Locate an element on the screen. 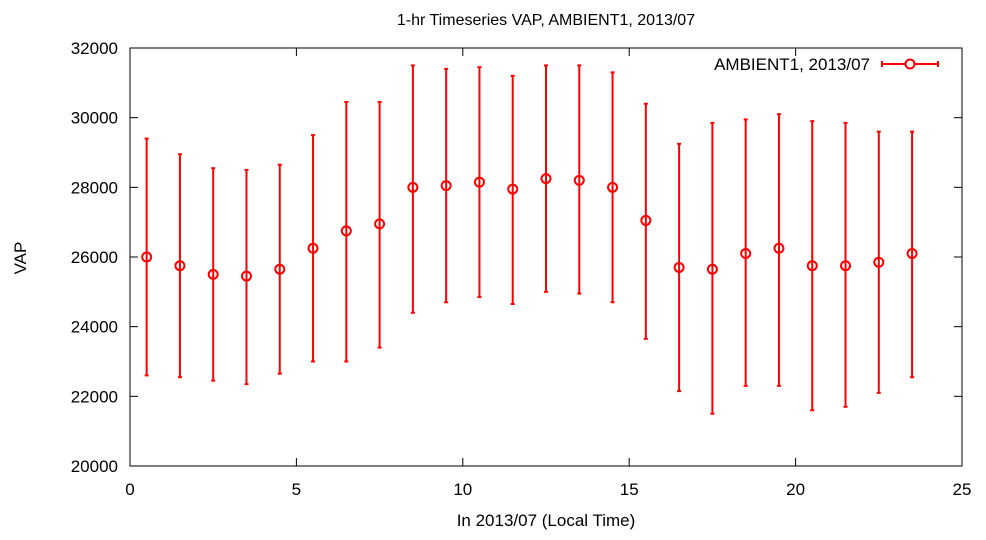  x-tick-label: 0 is located at coordinates (129, 489).